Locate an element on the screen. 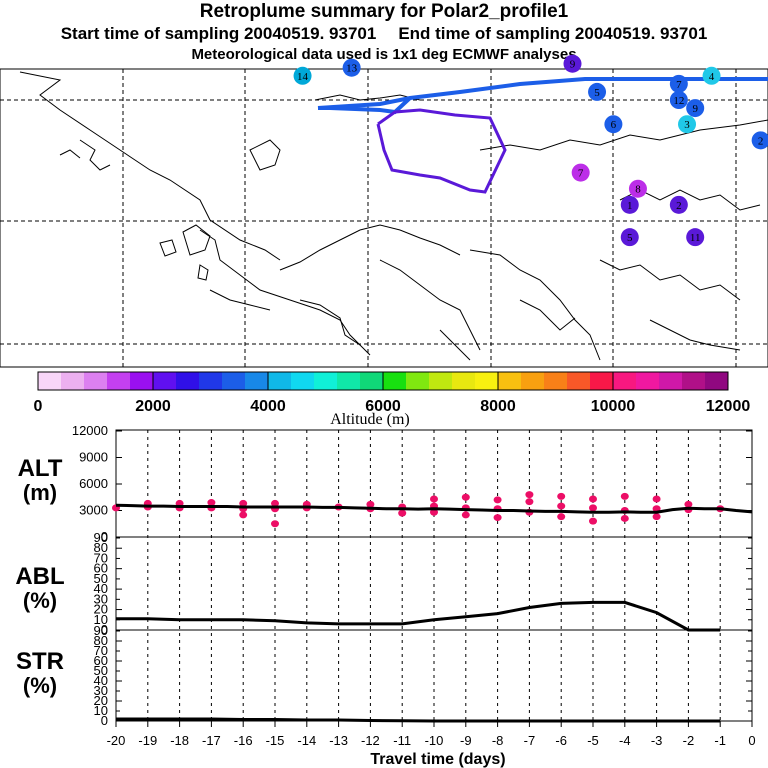 The width and height of the screenshot is (768, 768). xtick-label: -12 is located at coordinates (370, 740).